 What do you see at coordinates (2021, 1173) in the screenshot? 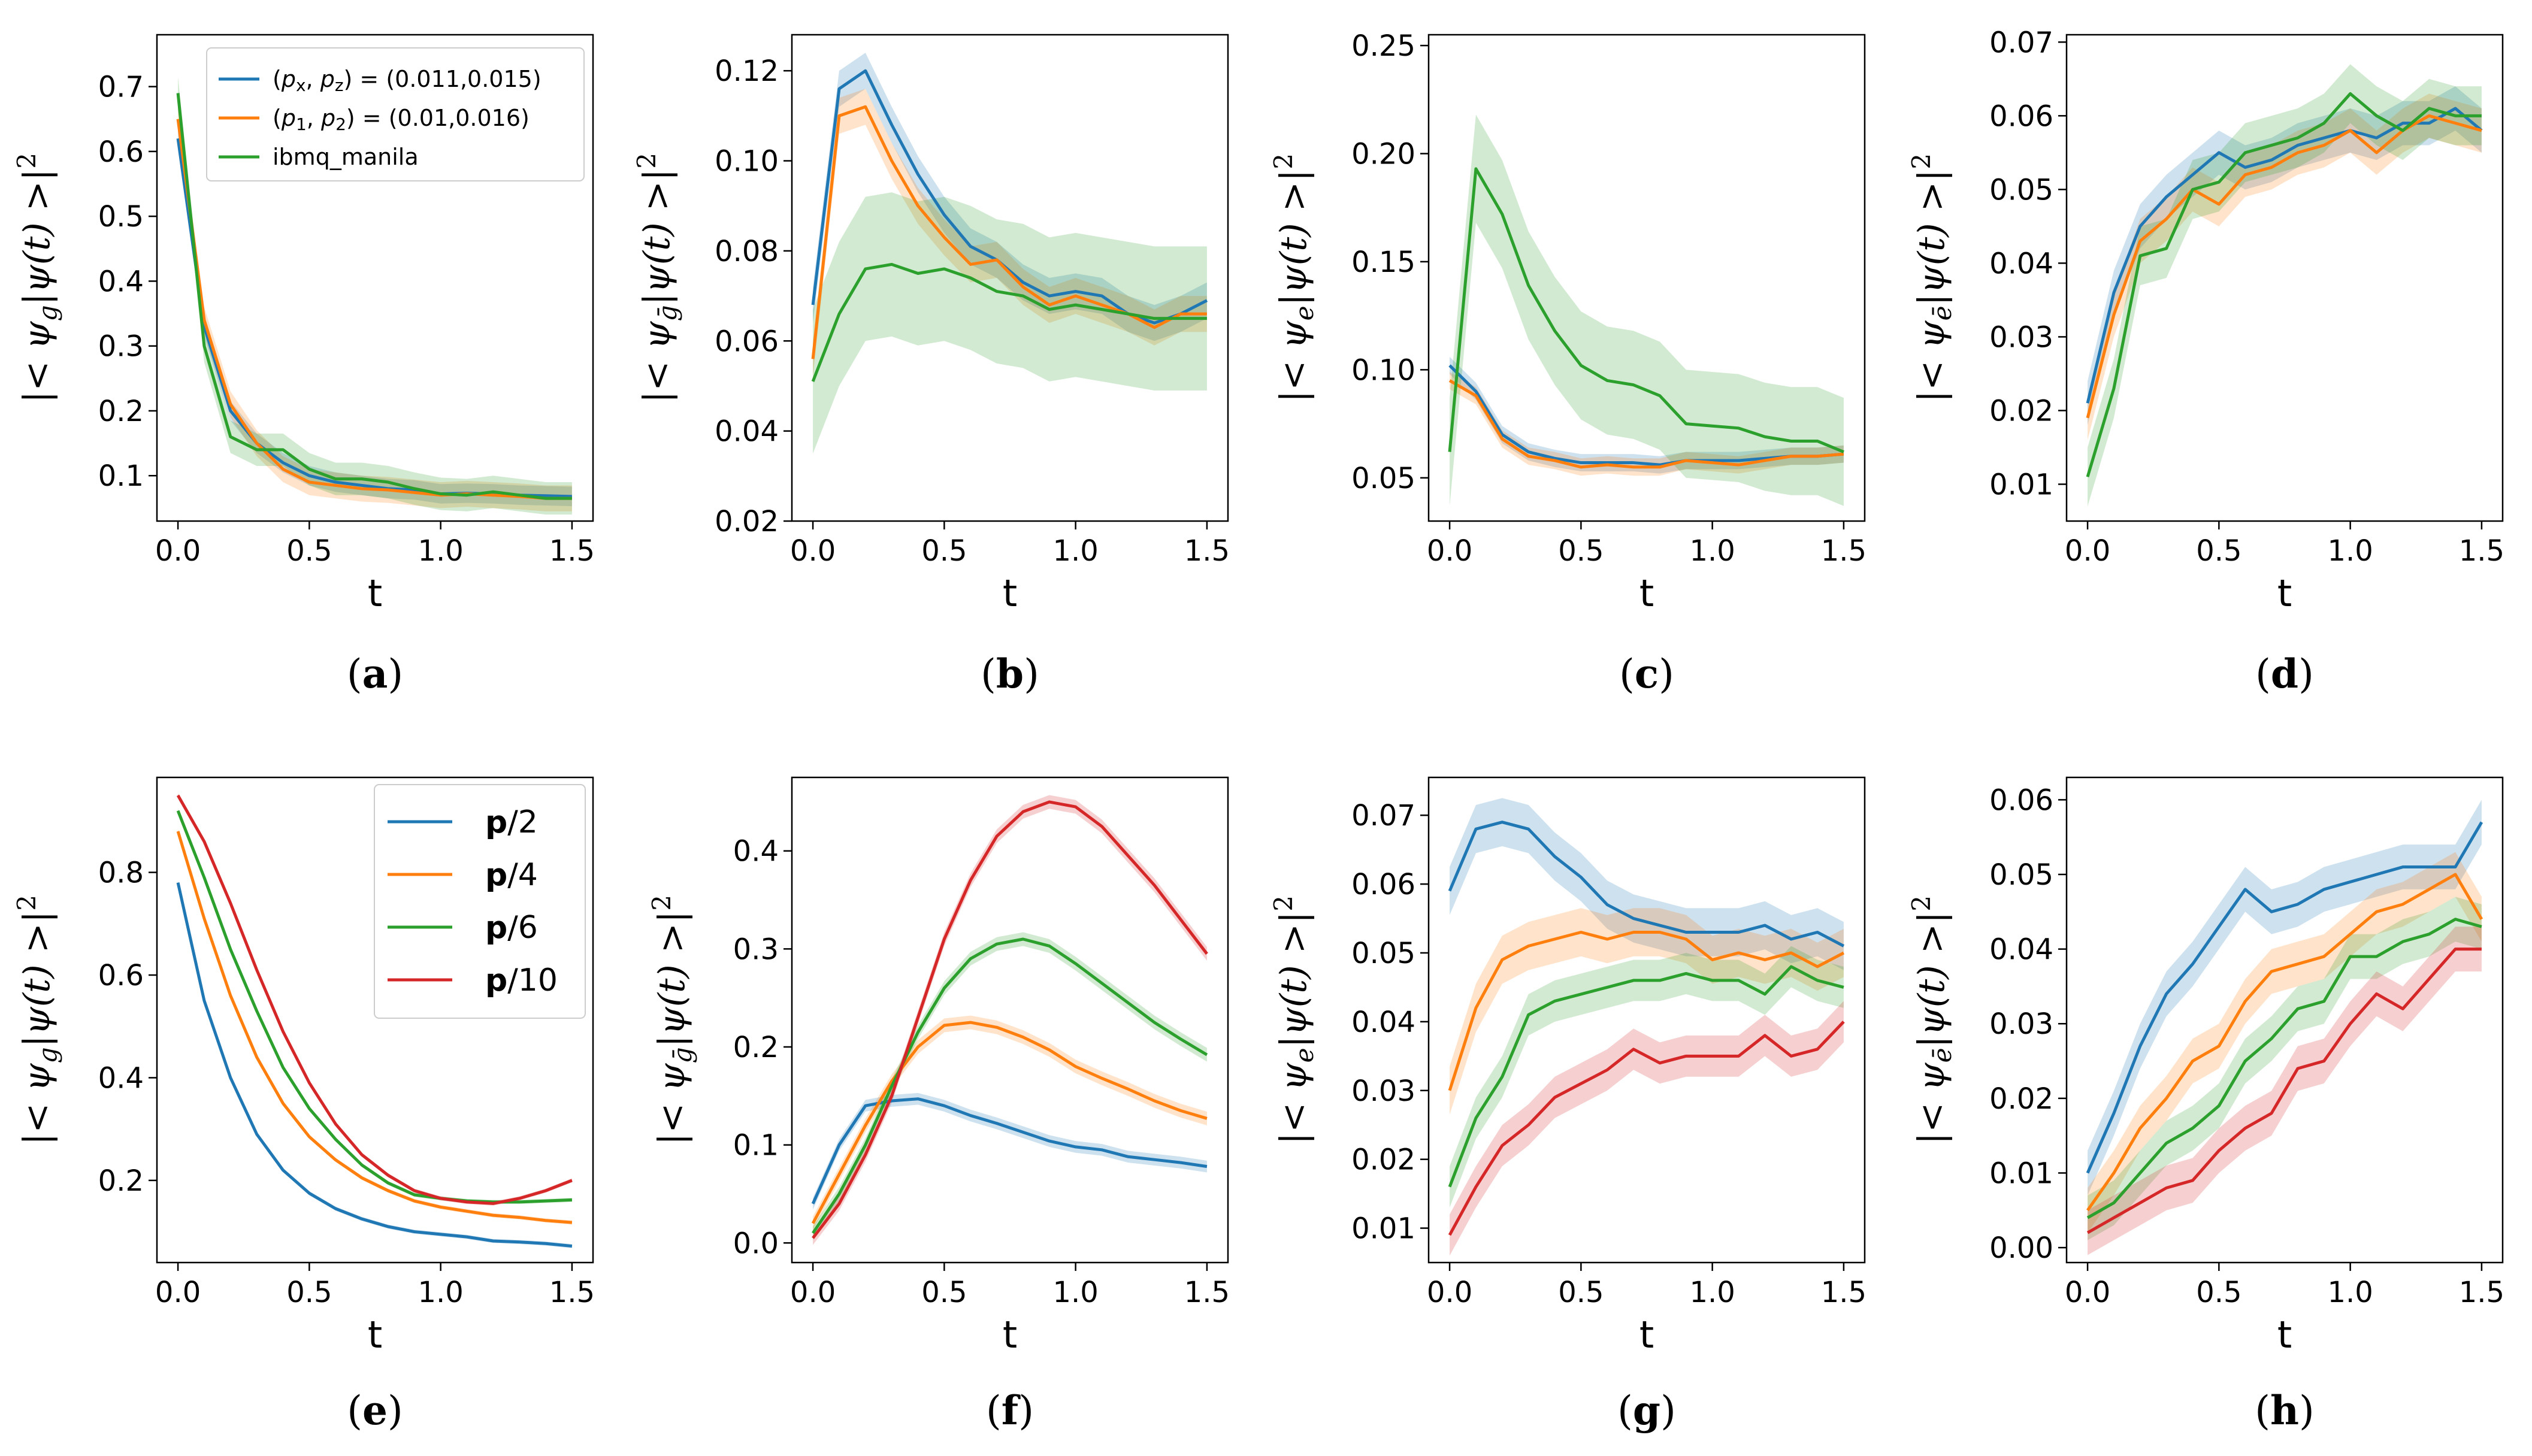
I see `ytick-label-h-1: 0.01` at bounding box center [2021, 1173].